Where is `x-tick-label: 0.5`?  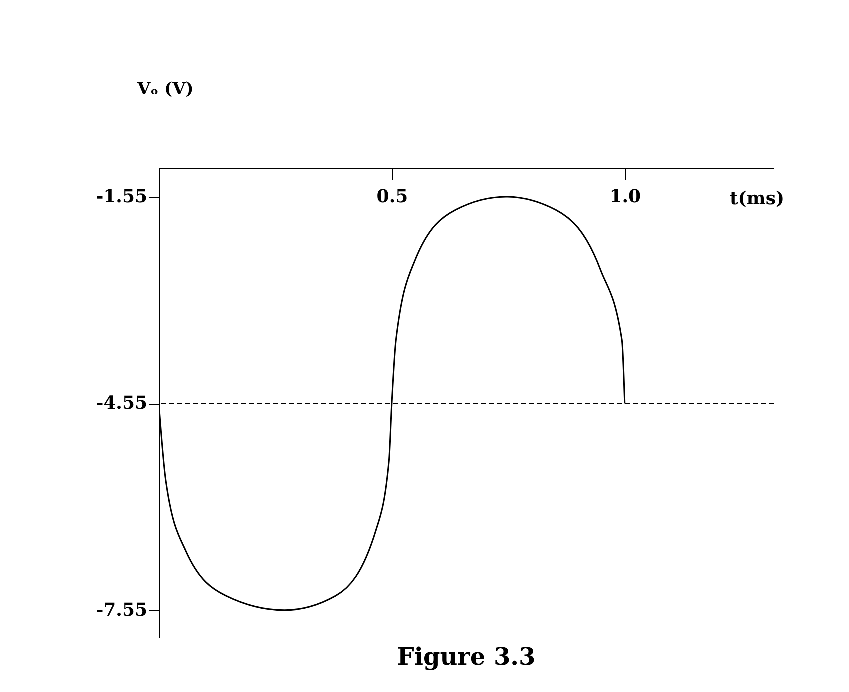
x-tick-label: 0.5 is located at coordinates (392, 197).